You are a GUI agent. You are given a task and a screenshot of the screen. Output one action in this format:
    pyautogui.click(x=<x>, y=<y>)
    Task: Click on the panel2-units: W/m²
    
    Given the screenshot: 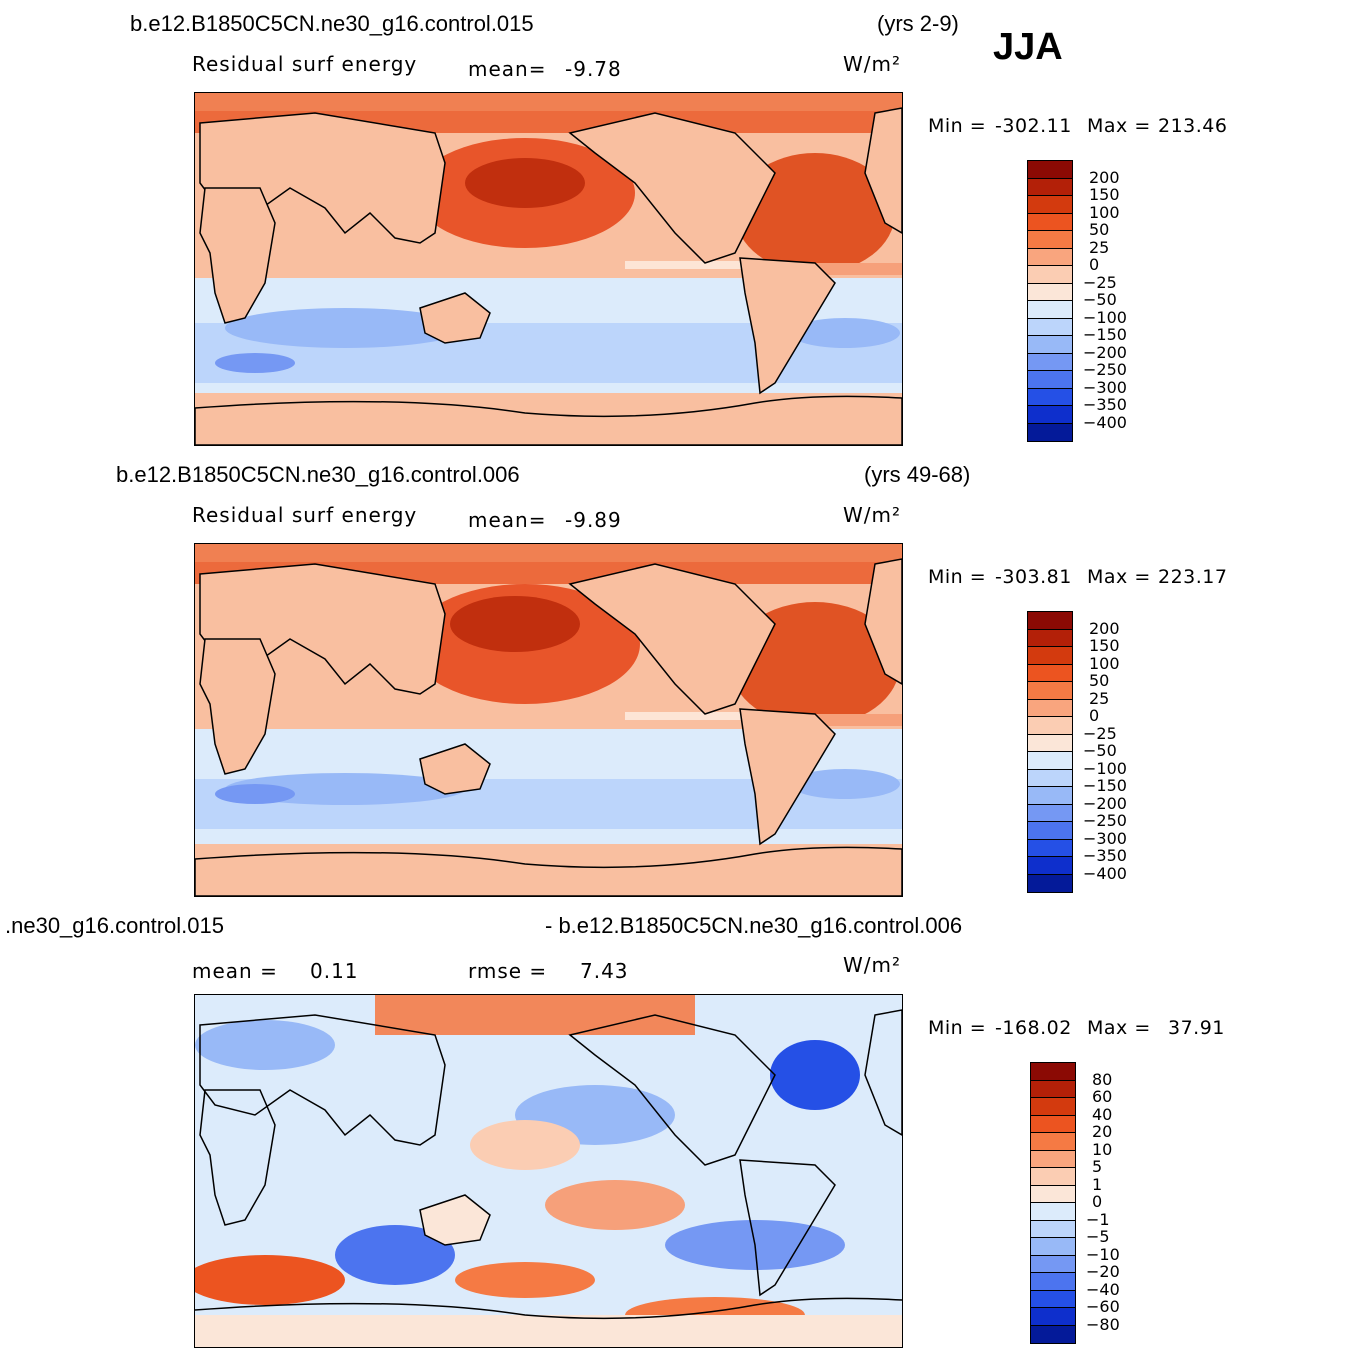 What is the action you would take?
    pyautogui.click(x=872, y=515)
    